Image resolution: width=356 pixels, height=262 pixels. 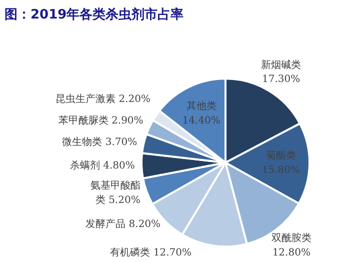 I want to click on slice-label: 微生物类 3.70%, so click(x=100, y=142).